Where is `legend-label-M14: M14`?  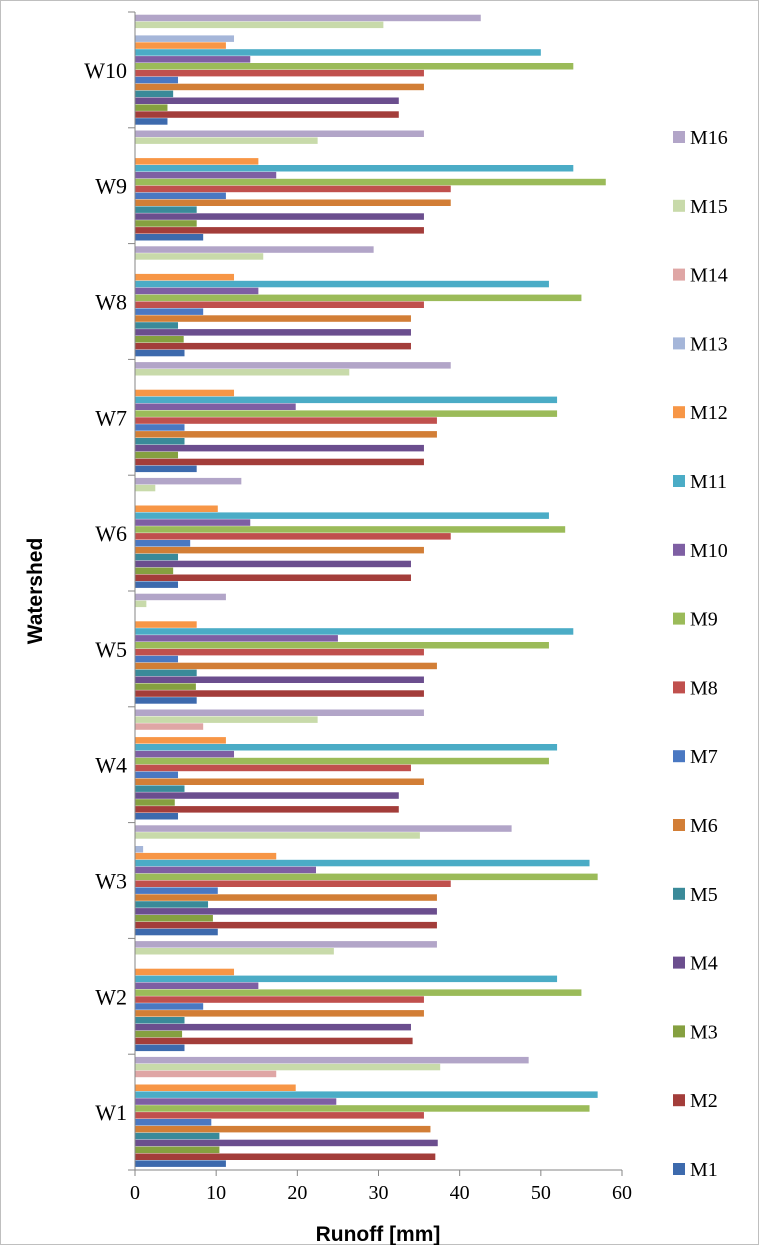
legend-label-M14: M14 is located at coordinates (709, 276).